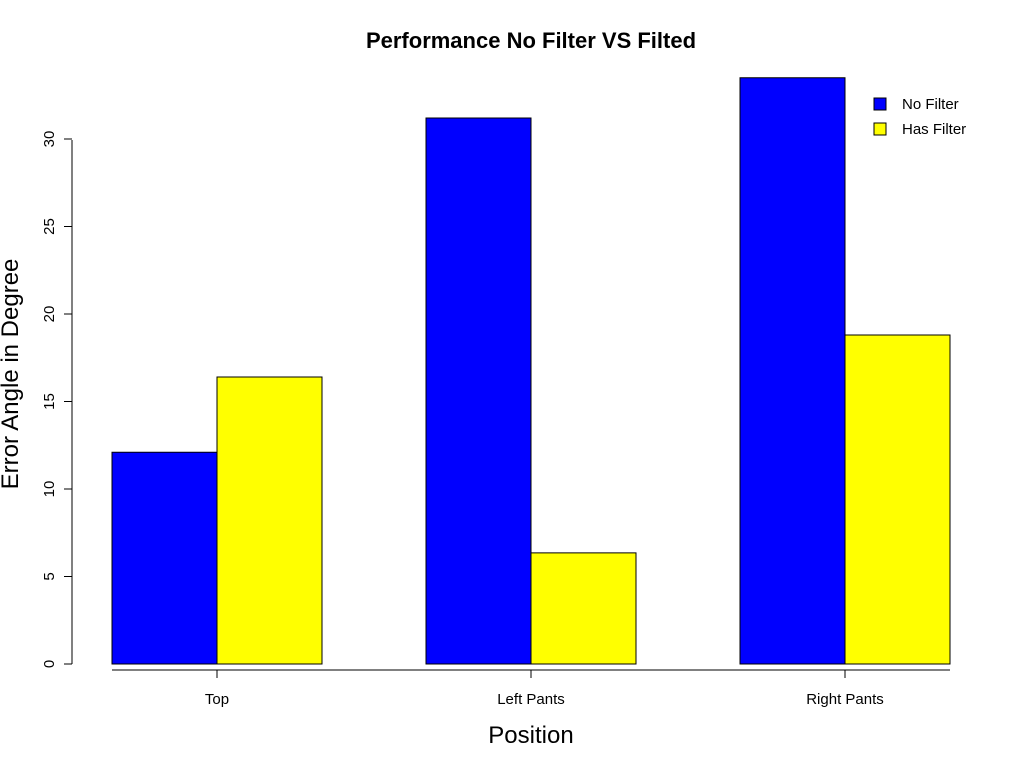  I want to click on x-tick-label: Left Pants, so click(531, 699).